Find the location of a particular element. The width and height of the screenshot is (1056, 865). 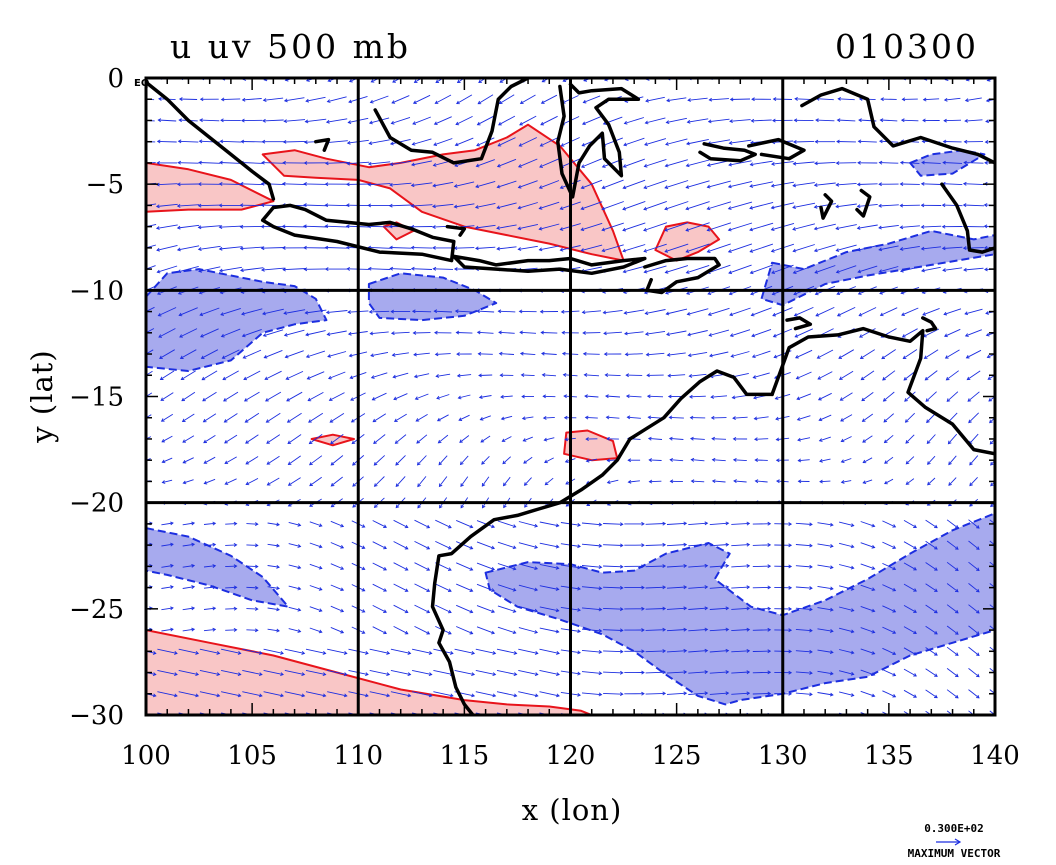

x-tick-label: 100 is located at coordinates (146, 756).